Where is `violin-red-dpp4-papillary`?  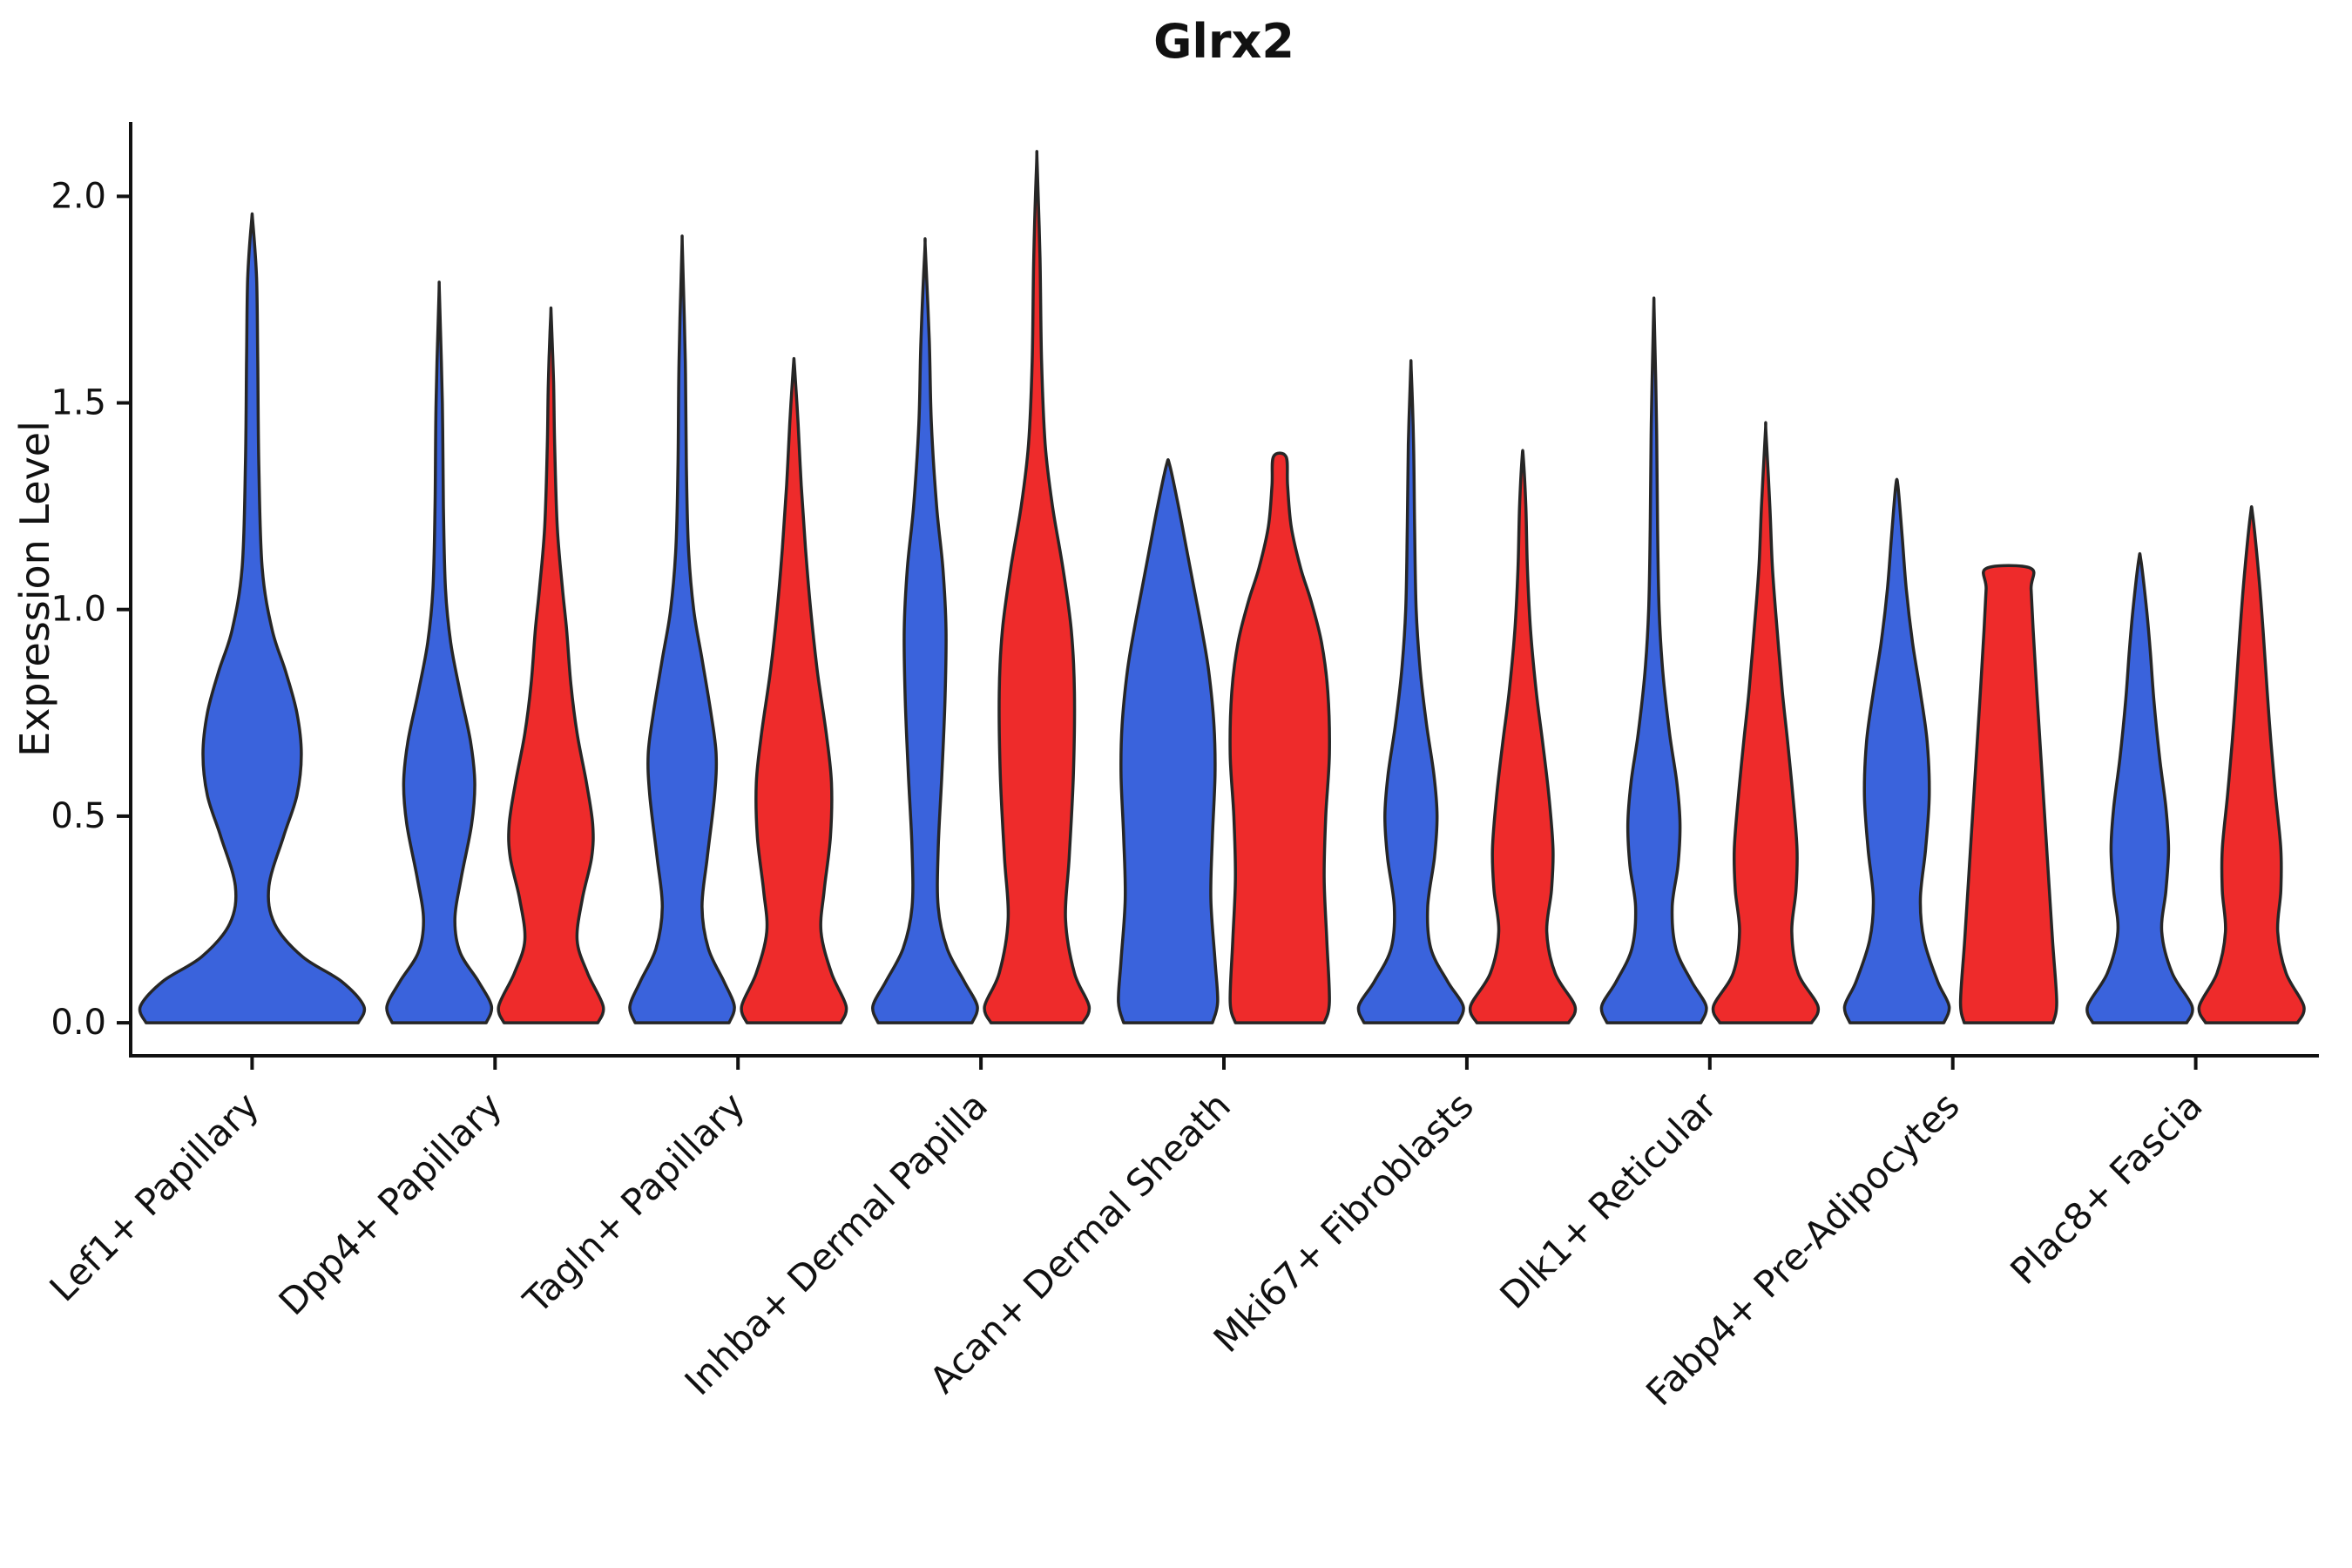 violin-red-dpp4-papillary is located at coordinates (551, 665).